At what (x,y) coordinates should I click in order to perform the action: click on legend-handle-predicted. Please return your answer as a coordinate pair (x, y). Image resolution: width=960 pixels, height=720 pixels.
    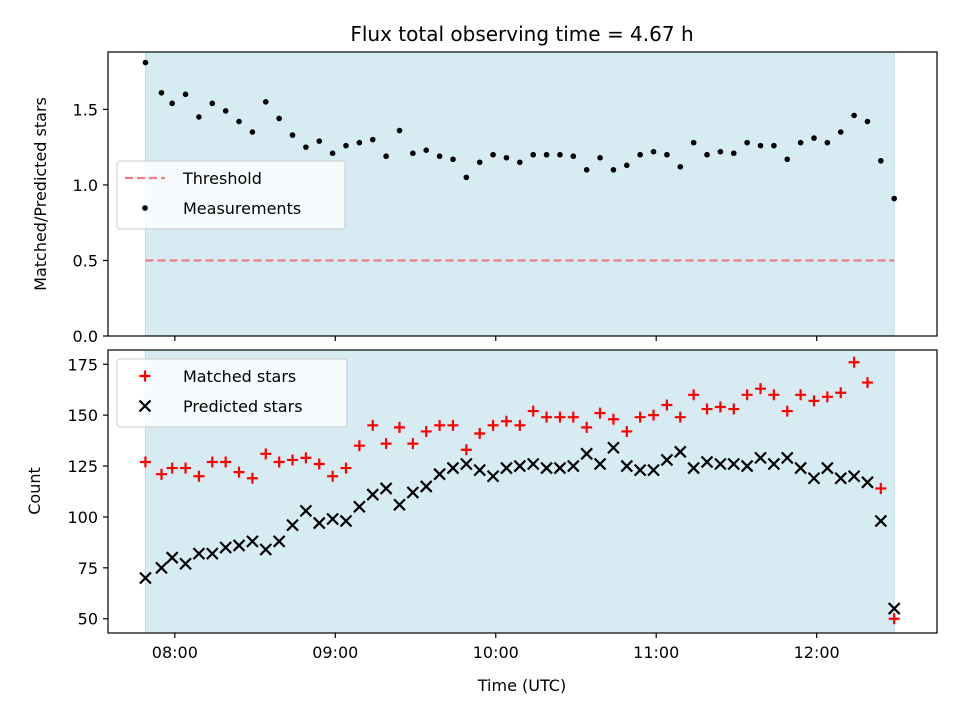
    Looking at the image, I should click on (145, 406).